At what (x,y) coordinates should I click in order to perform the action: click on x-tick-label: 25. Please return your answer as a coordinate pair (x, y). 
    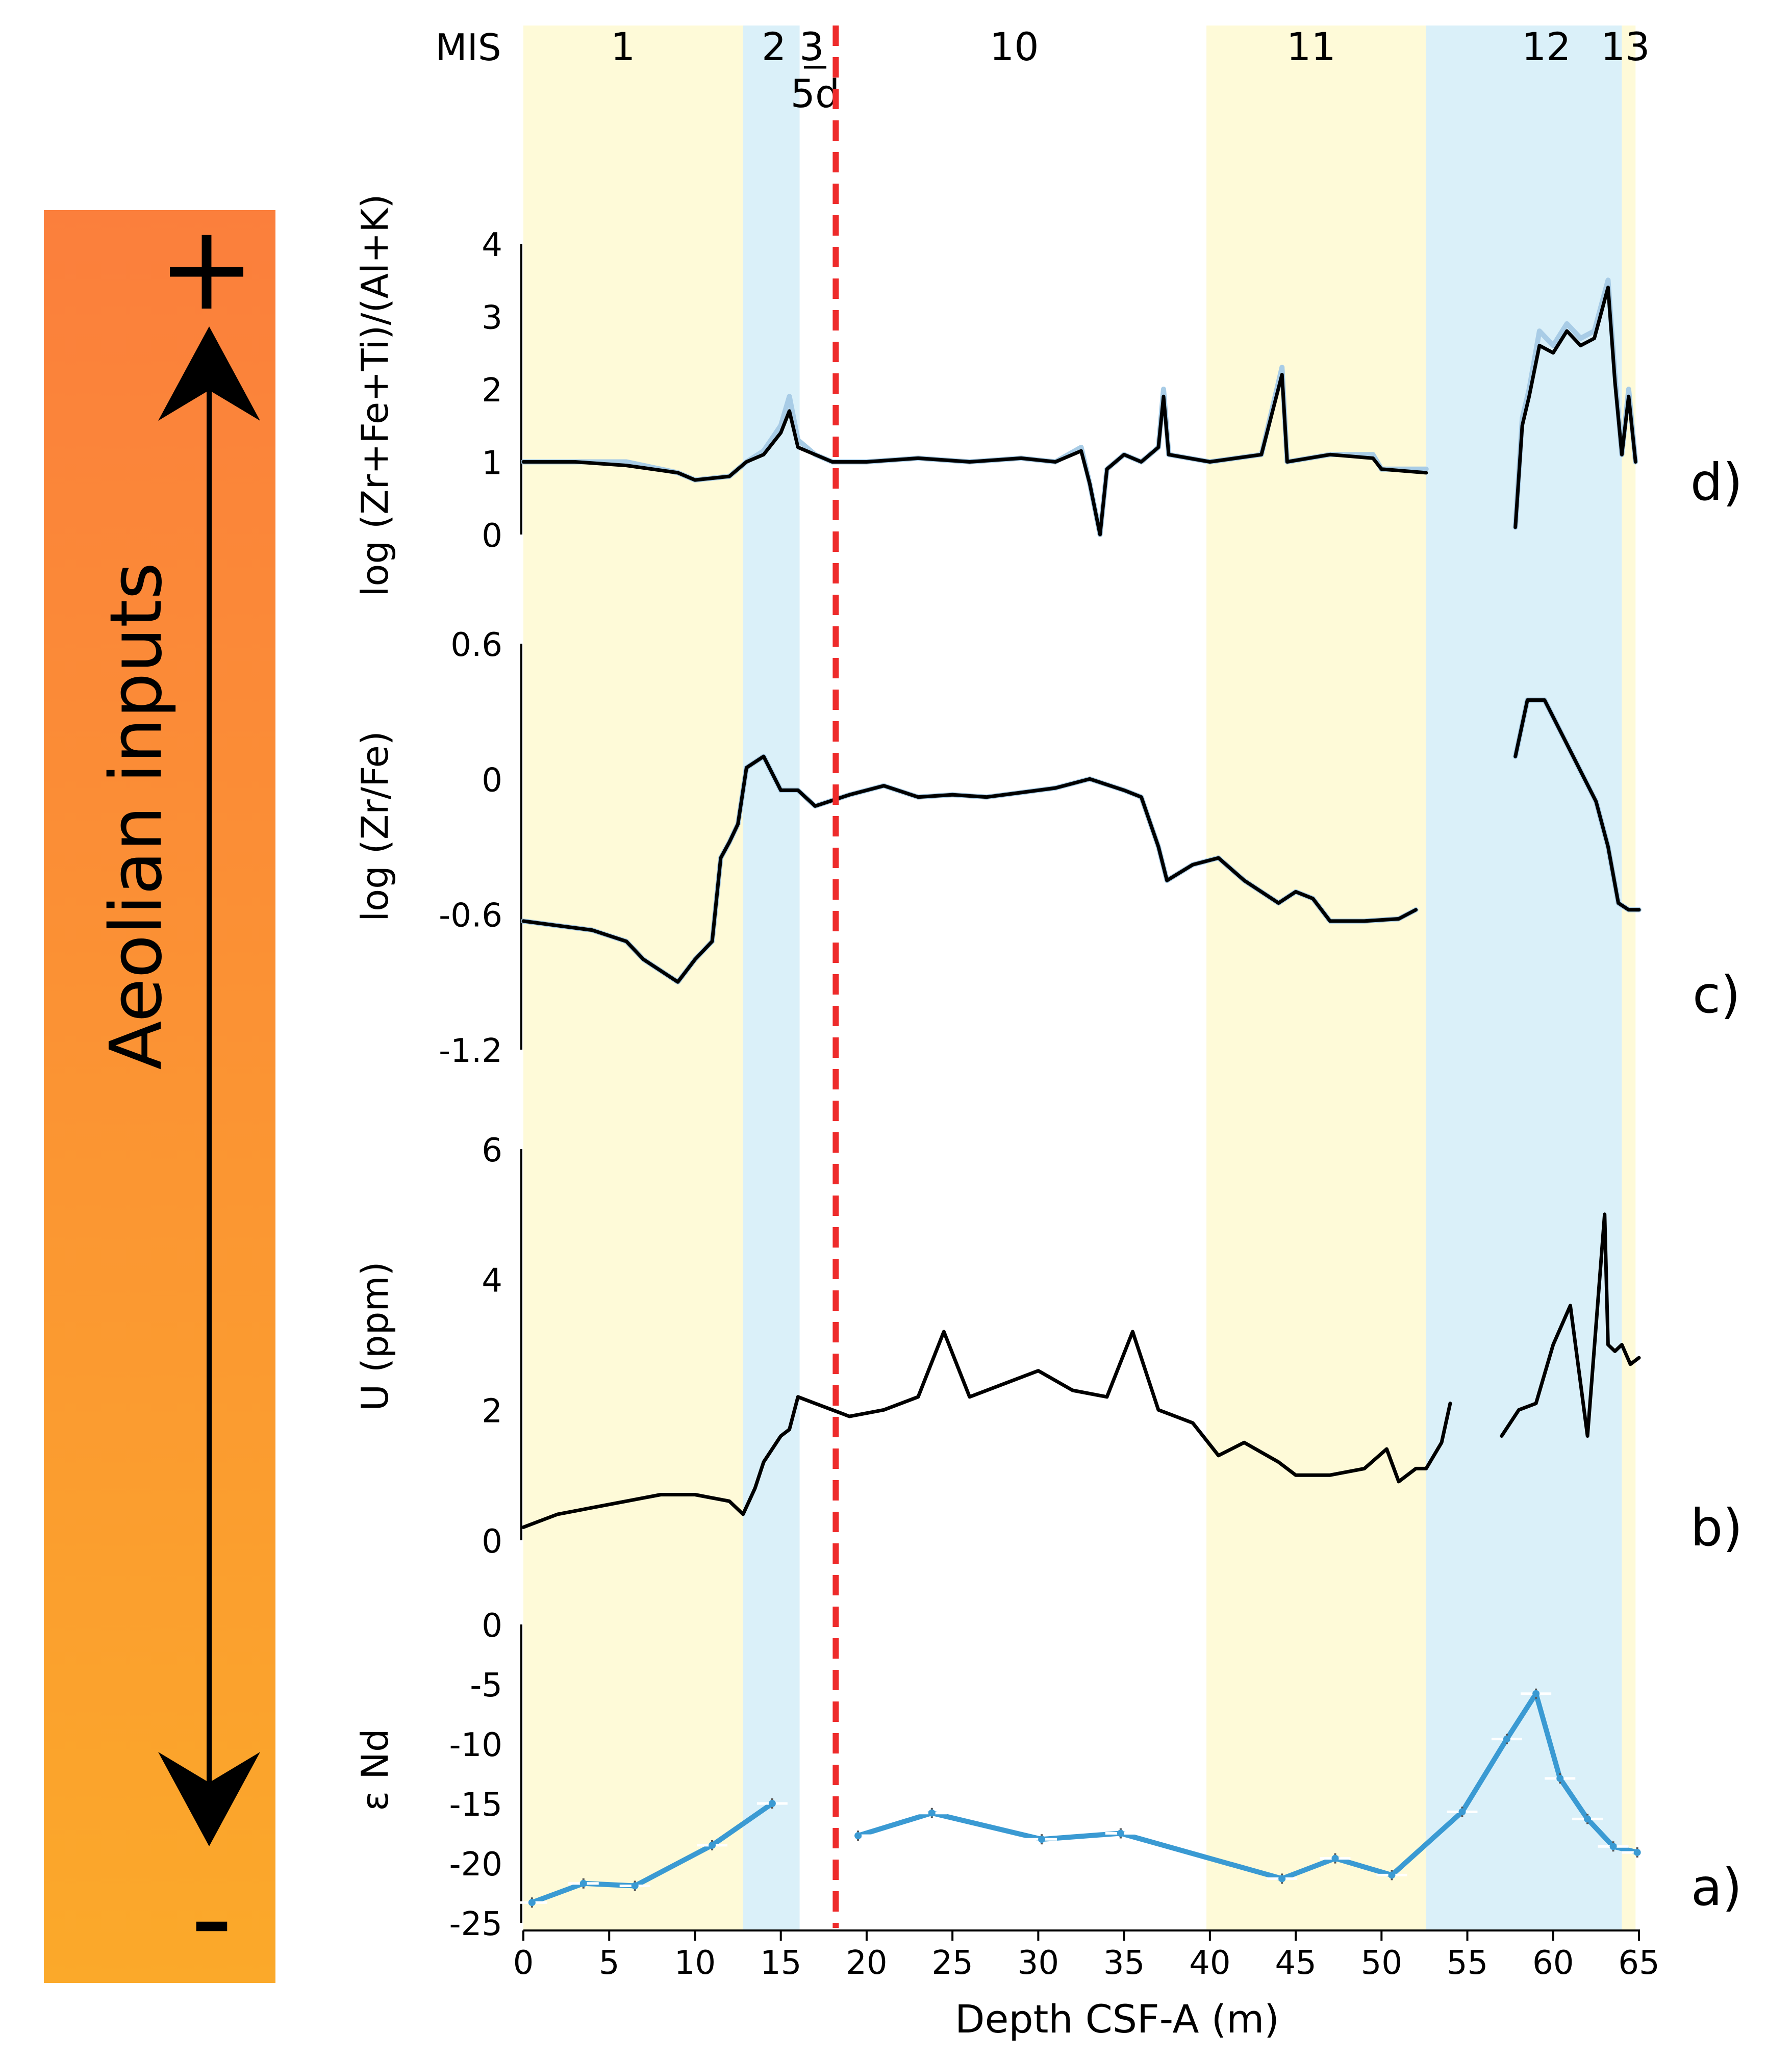
    Looking at the image, I should click on (952, 1963).